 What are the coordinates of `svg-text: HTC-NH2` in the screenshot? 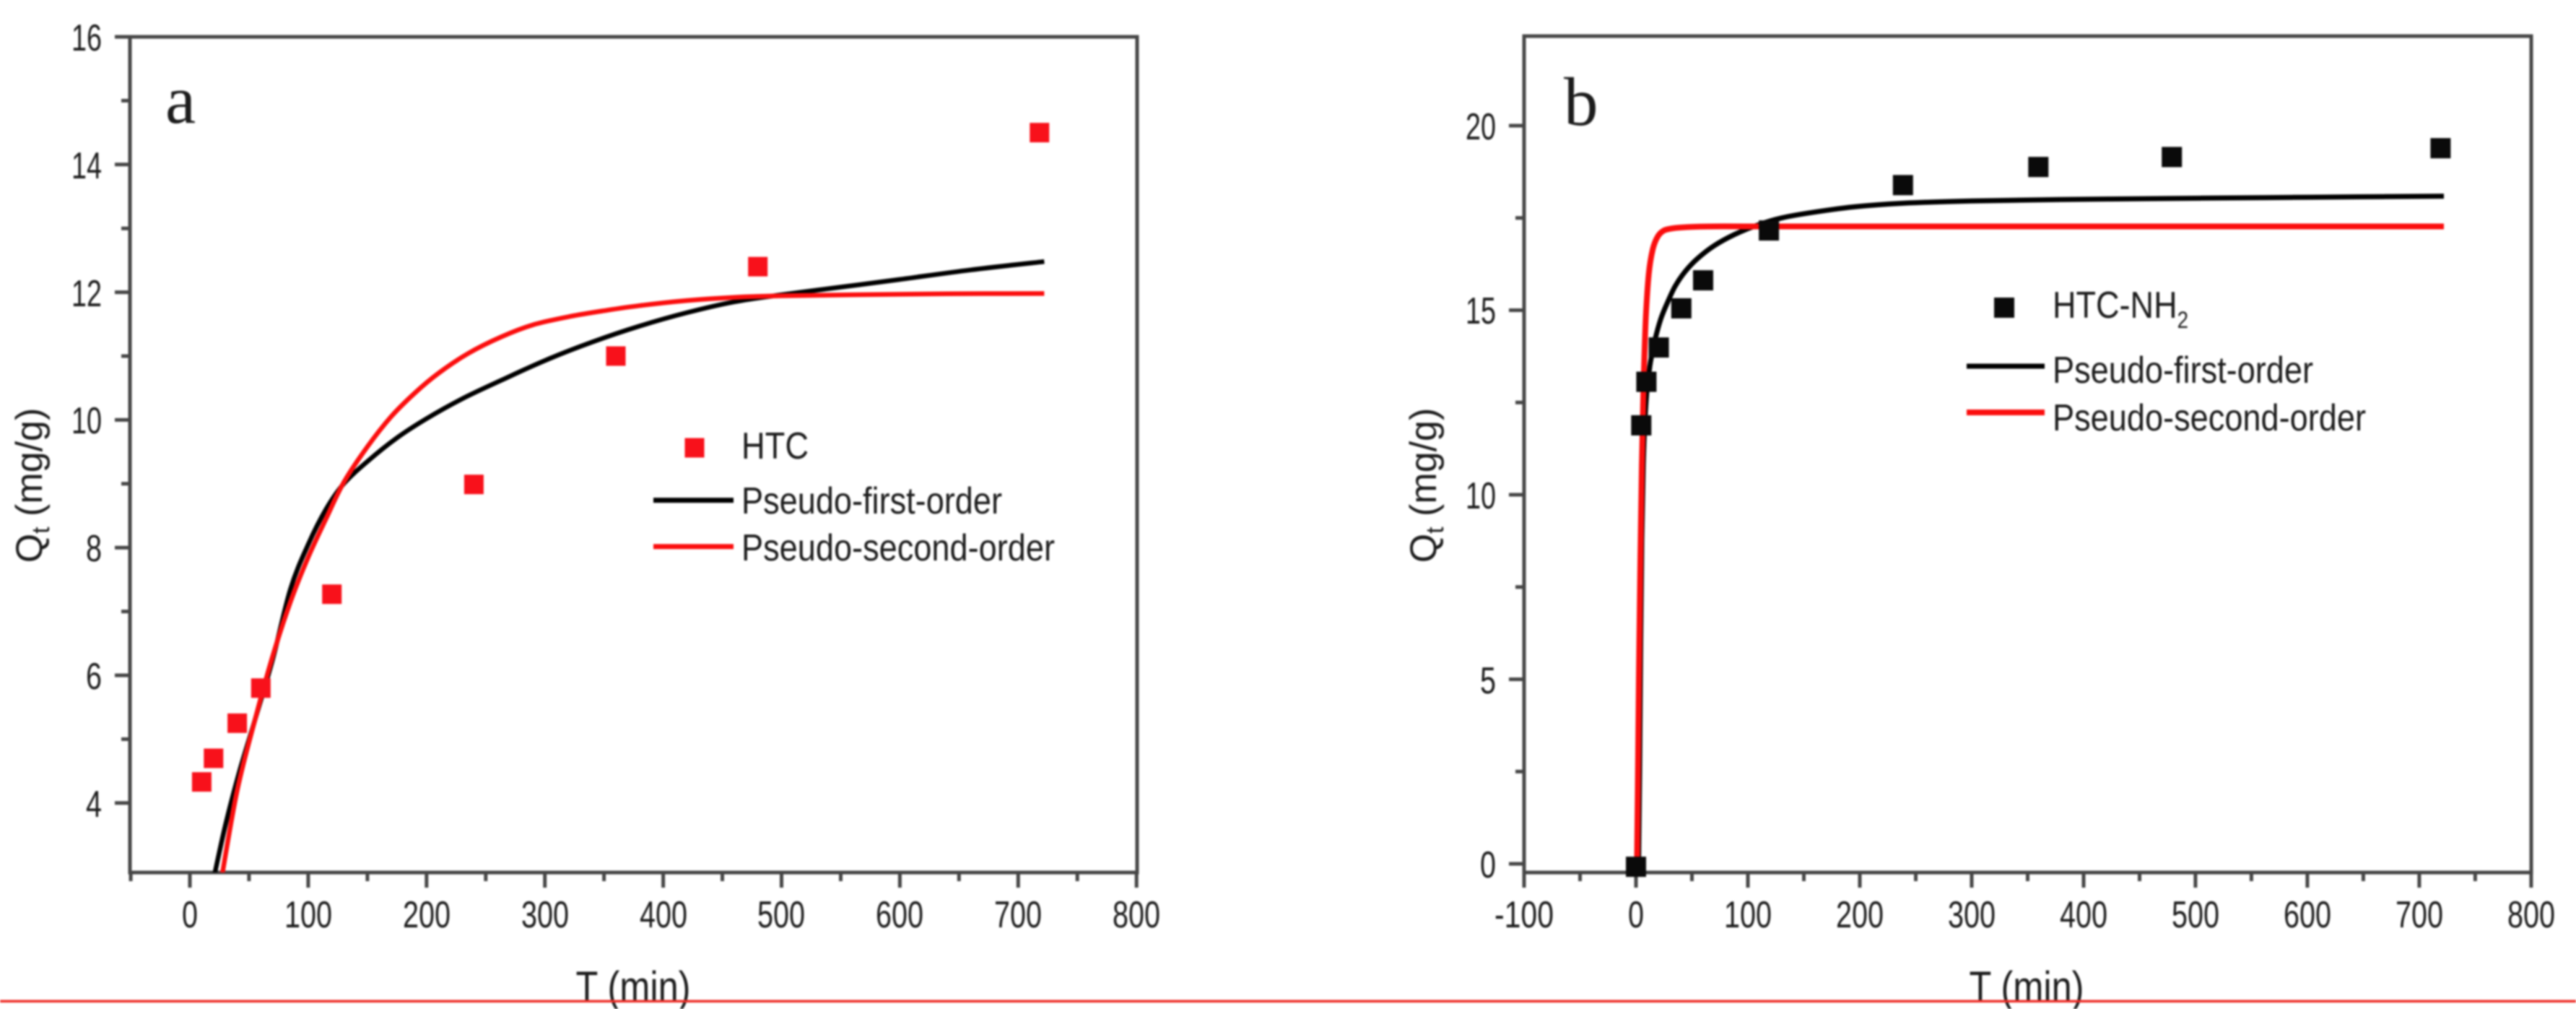 It's located at (2120, 309).